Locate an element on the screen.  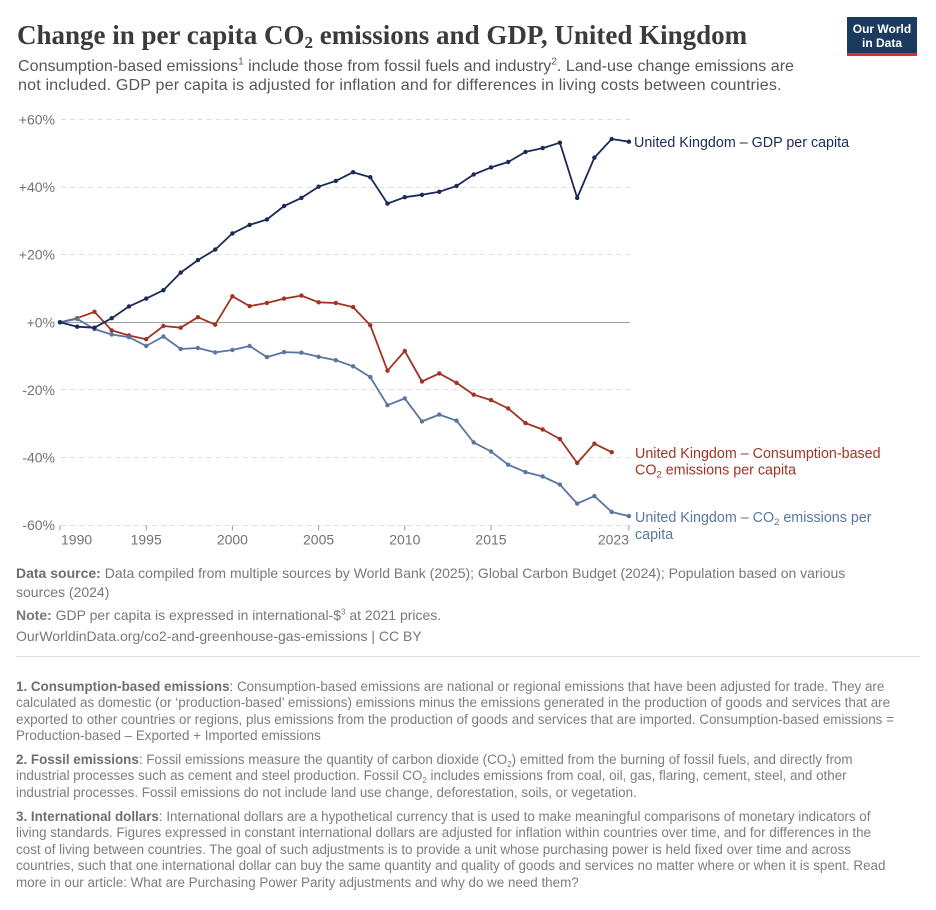
svg-text: 2010 is located at coordinates (404, 540).